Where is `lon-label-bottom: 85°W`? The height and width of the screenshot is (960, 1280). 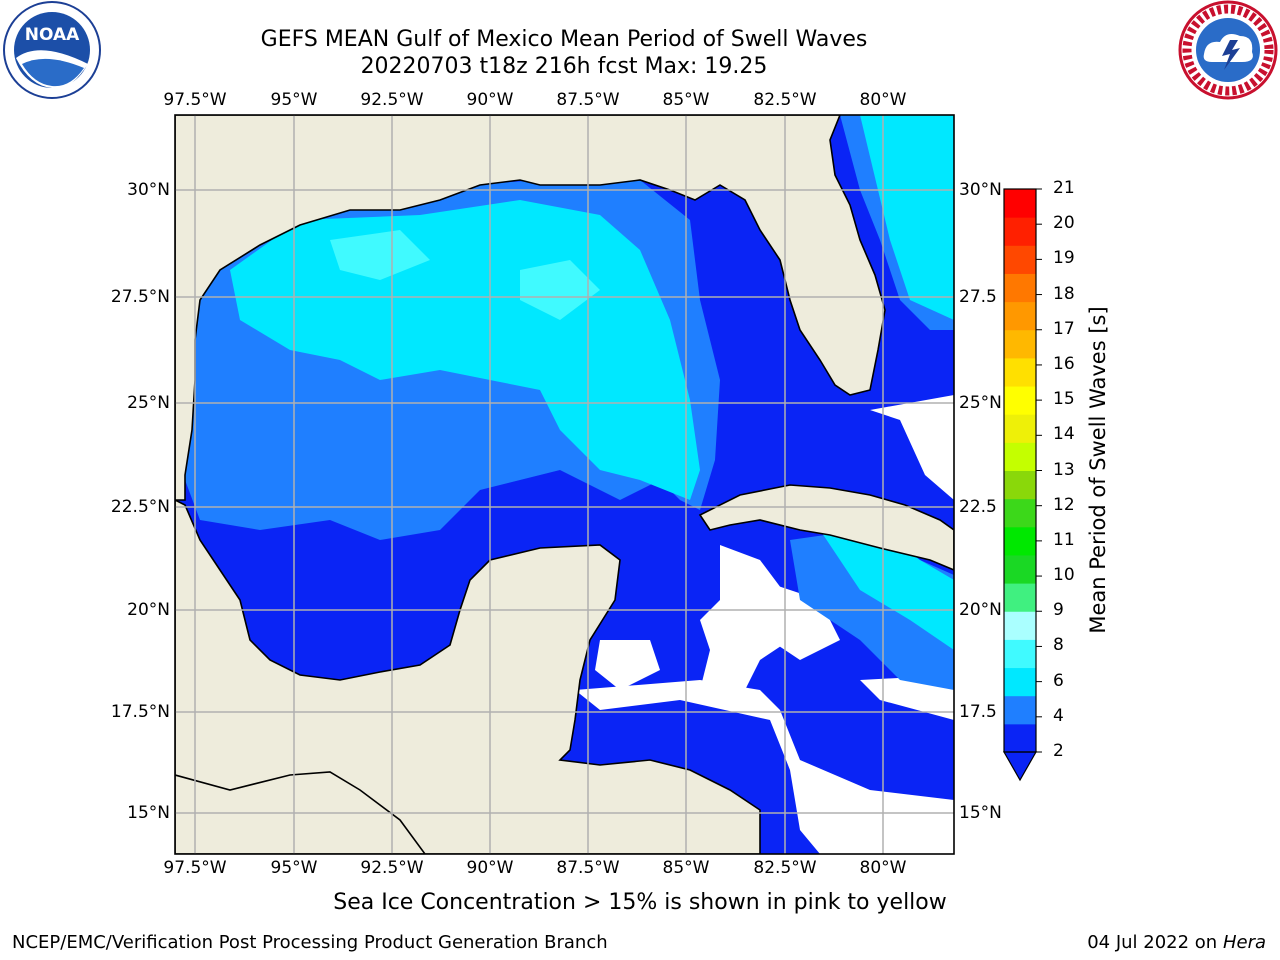
lon-label-bottom: 85°W is located at coordinates (686, 868).